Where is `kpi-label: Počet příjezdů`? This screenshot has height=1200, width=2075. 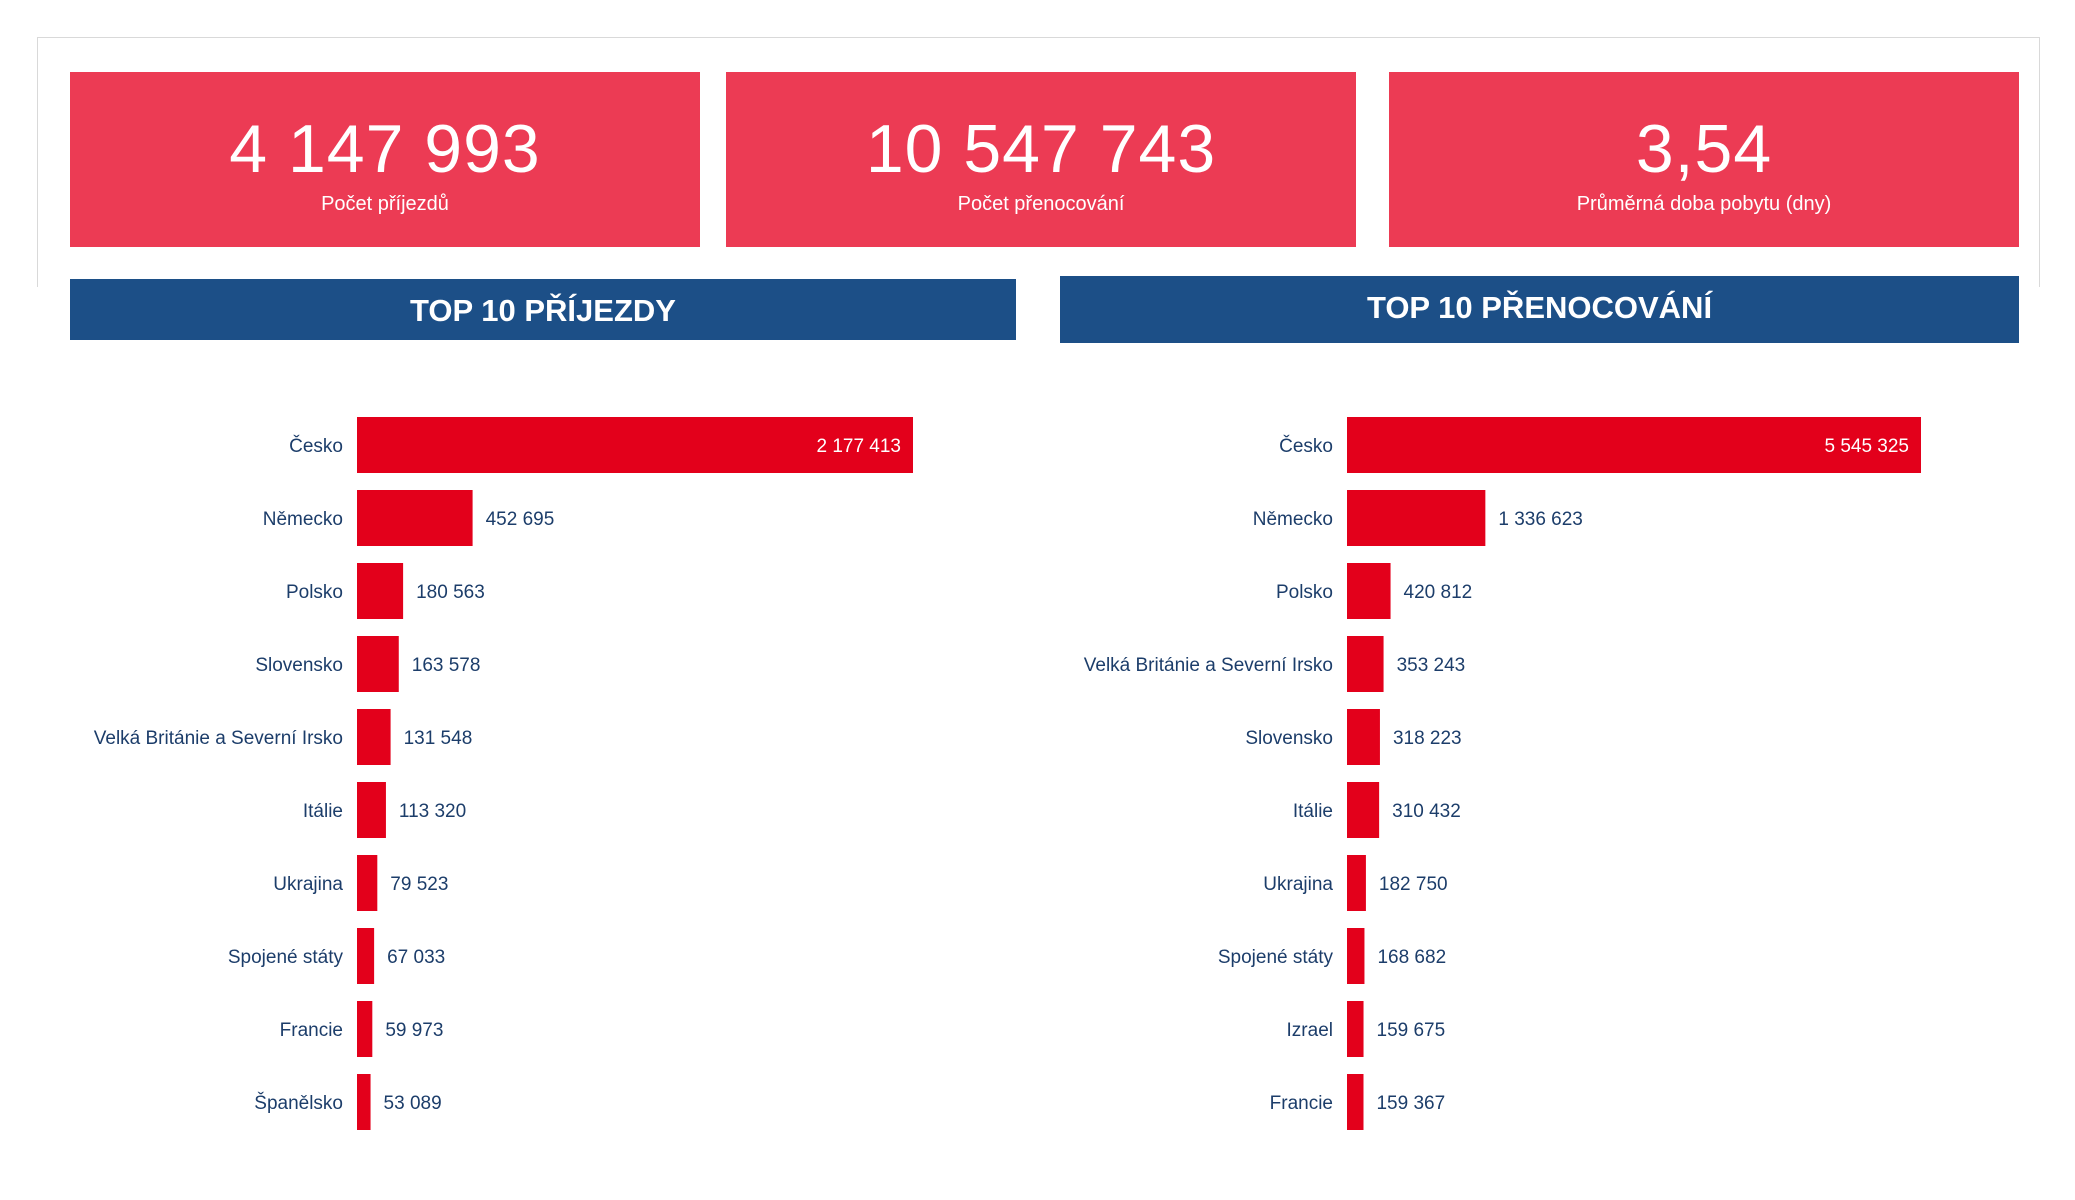 kpi-label: Počet příjezdů is located at coordinates (385, 204).